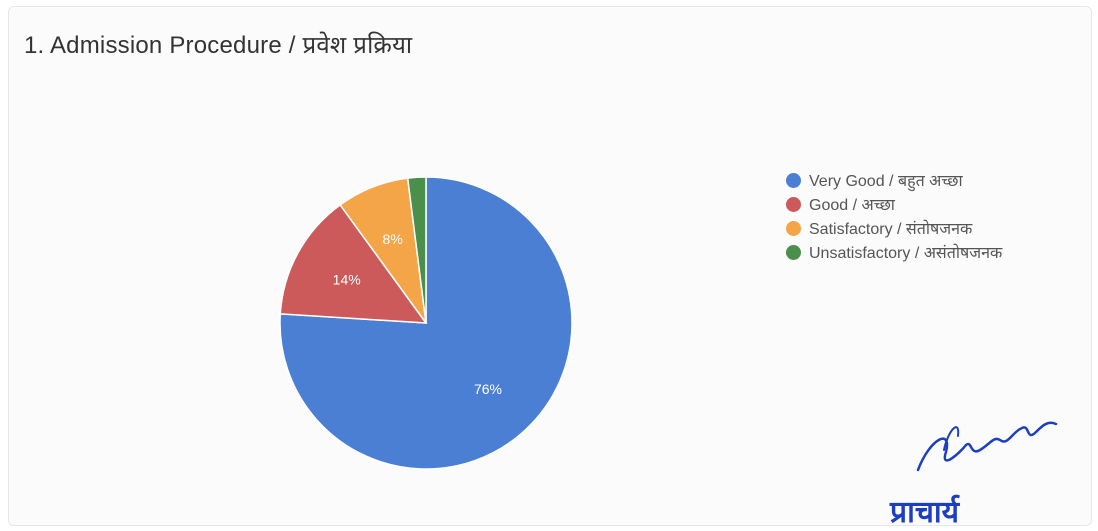 This screenshot has height=531, width=1098. Describe the element at coordinates (393, 239) in the screenshot. I see `slice-label-2: 8%` at that location.